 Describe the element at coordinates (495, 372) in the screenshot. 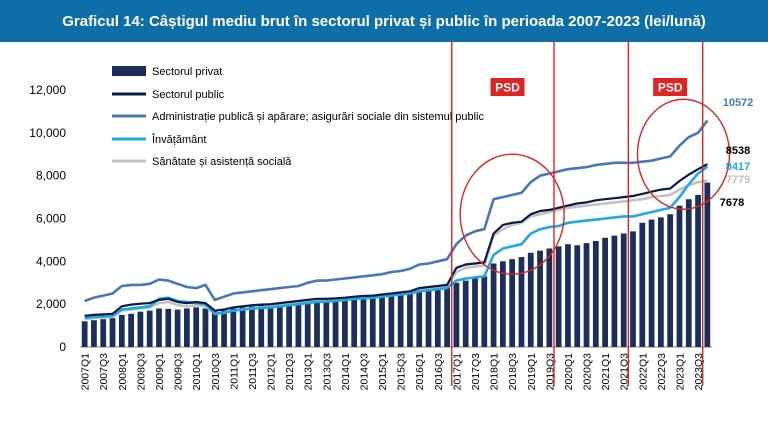

I see `x-tick-label: 2018Q1` at that location.